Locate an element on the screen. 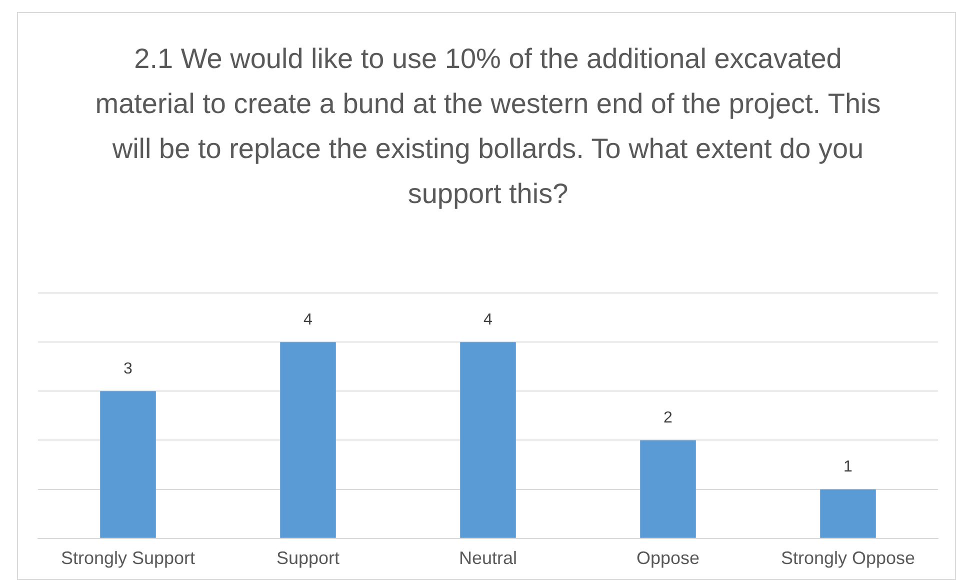 The width and height of the screenshot is (956, 580). x-tick-label: Strongly Support is located at coordinates (128, 558).